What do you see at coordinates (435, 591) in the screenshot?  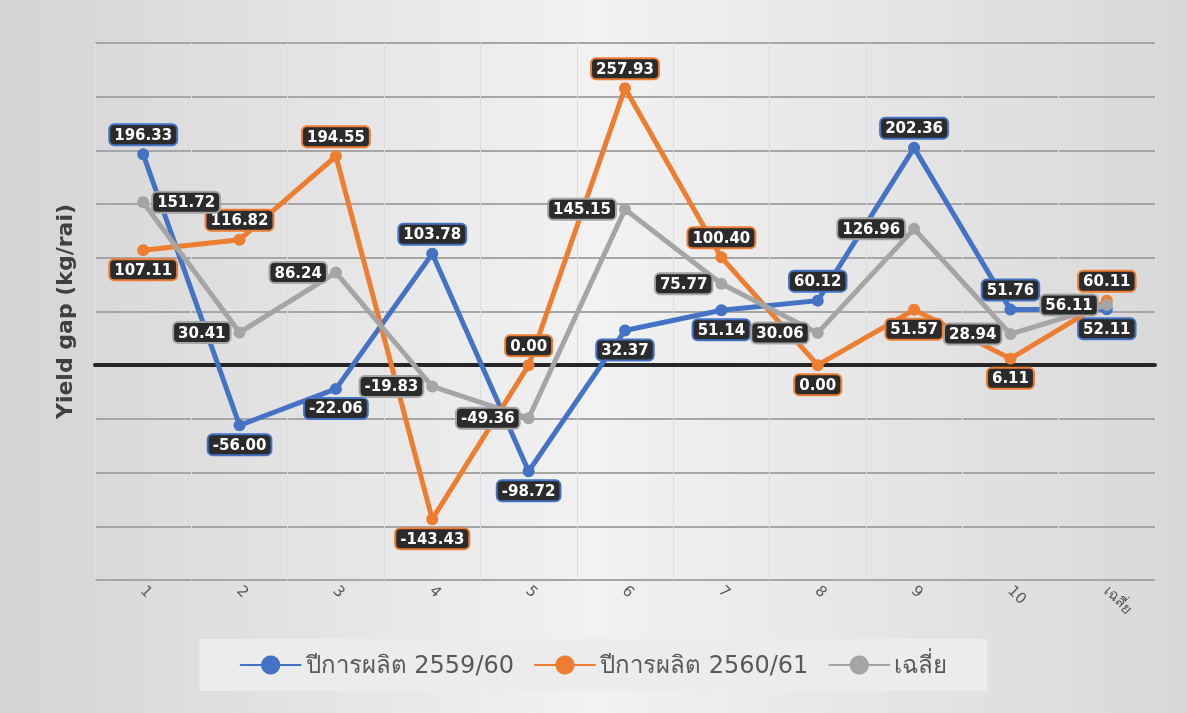 I see `x-tick-label: 4` at bounding box center [435, 591].